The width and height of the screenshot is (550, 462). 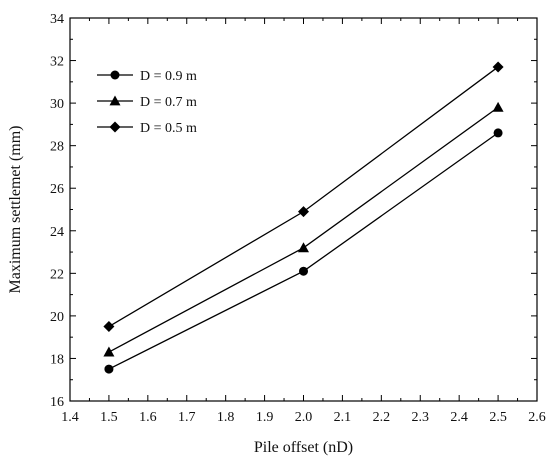 What do you see at coordinates (168, 102) in the screenshot?
I see `legend-label: D = 0.7 m` at bounding box center [168, 102].